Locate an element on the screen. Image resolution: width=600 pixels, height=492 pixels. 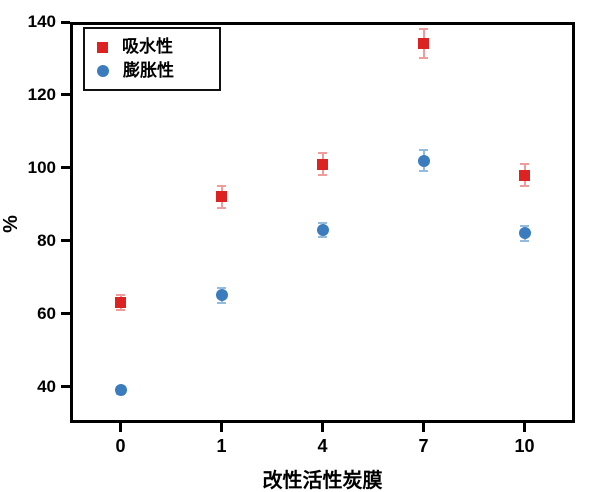
x-axis-tick-label: 7 is located at coordinates (423, 446).